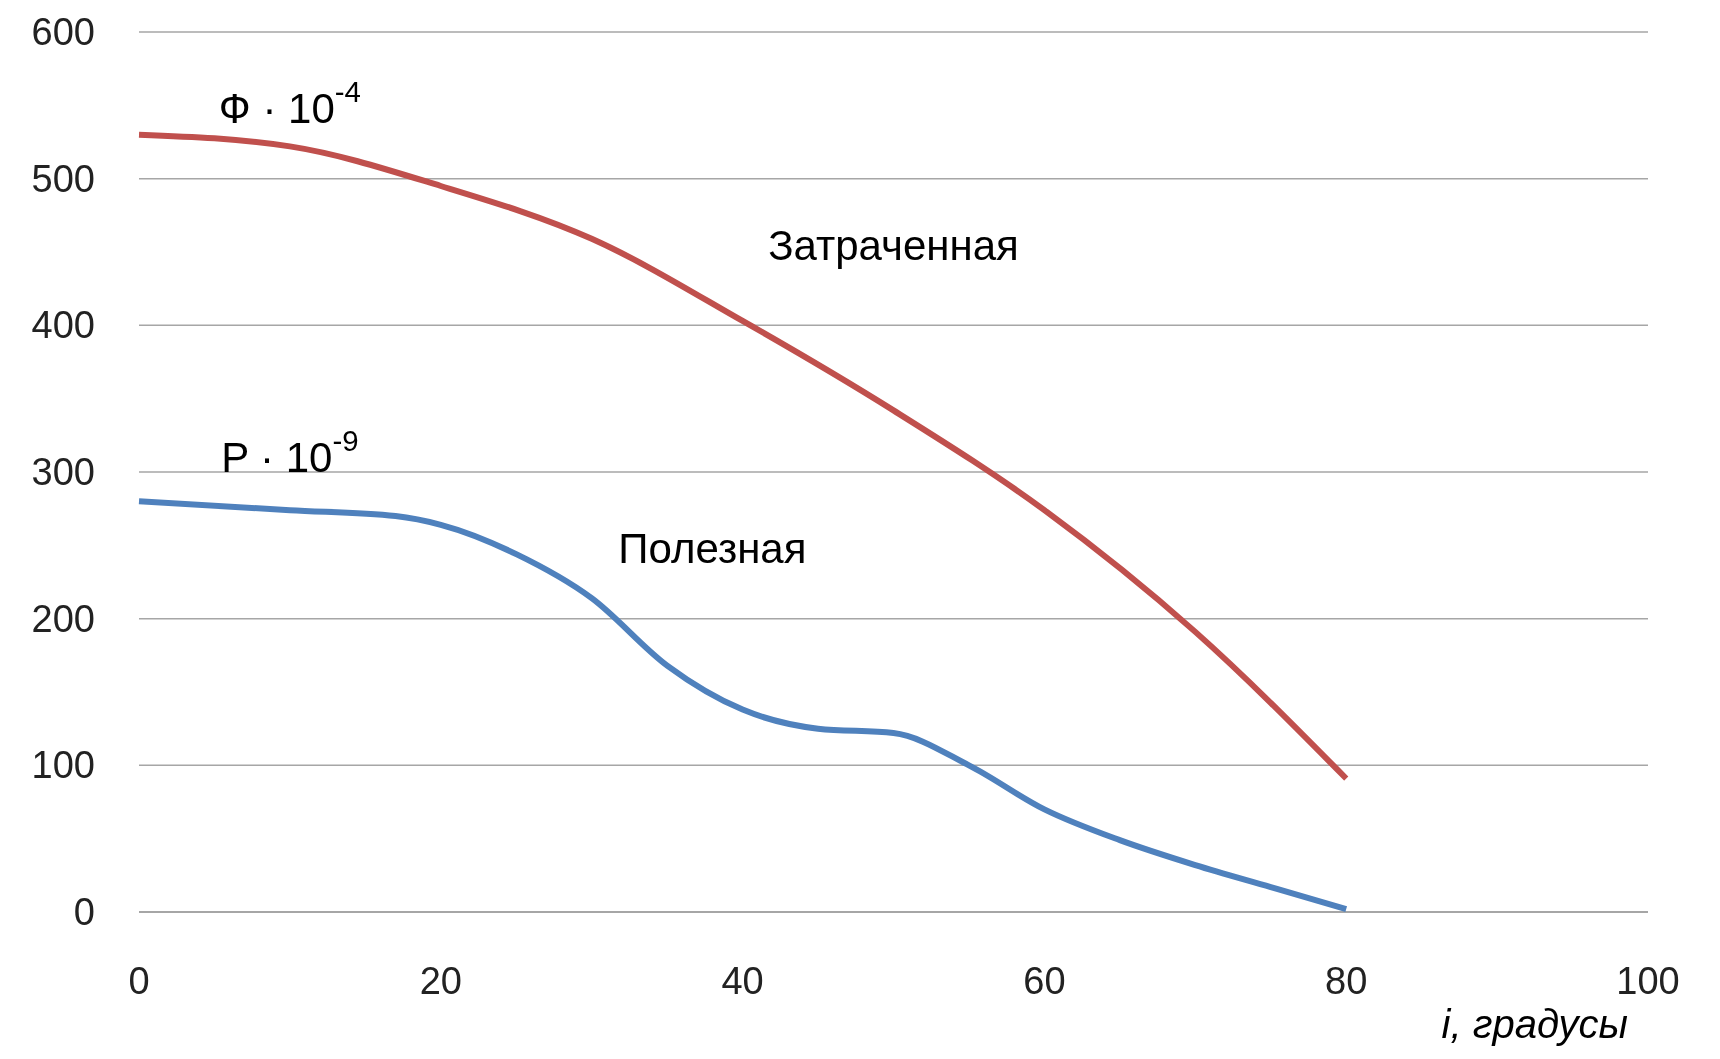 Image resolution: width=1720 pixels, height=1059 pixels. I want to click on annotation: P · 10$^{-9}$, so click(290, 452).